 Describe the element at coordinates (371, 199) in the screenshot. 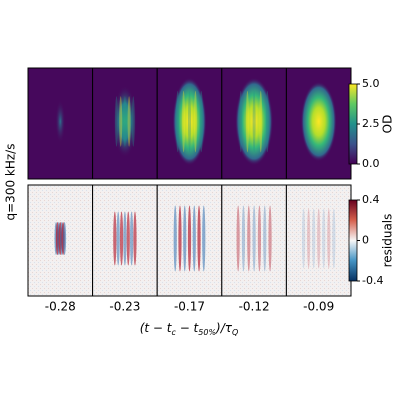

I see `colorbar-tick-label: 0.4` at that location.